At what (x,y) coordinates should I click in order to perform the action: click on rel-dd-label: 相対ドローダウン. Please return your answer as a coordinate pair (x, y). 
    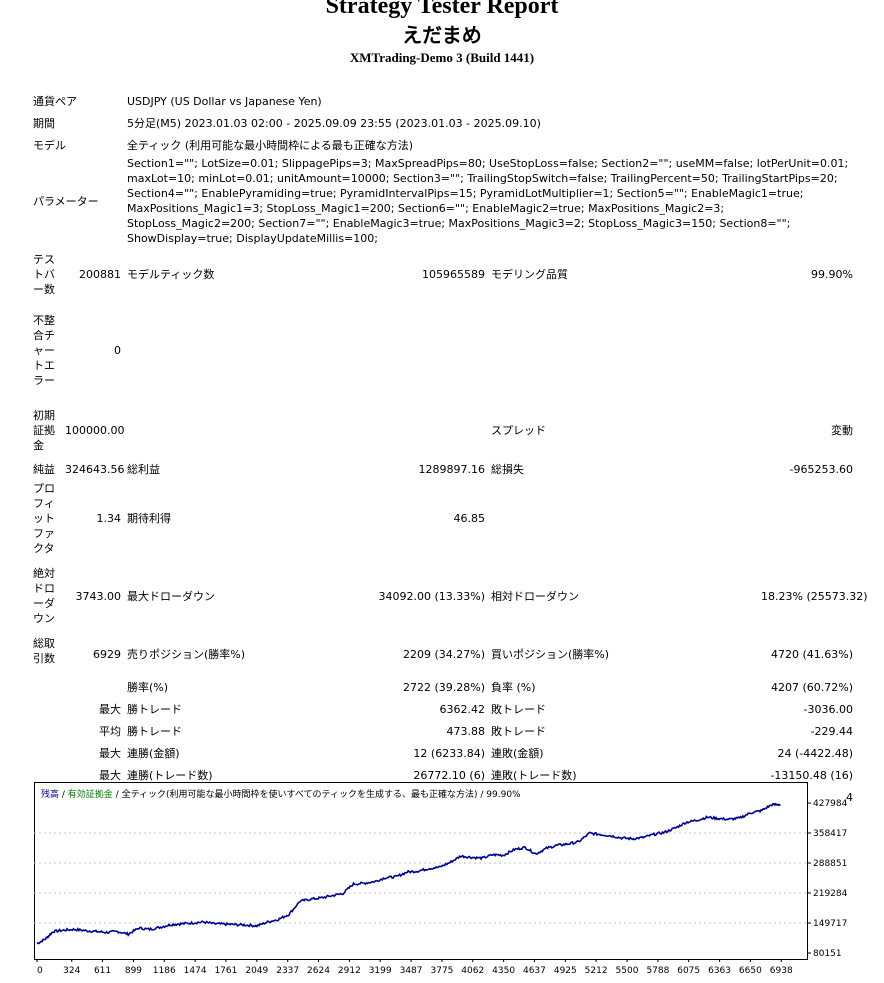
    Looking at the image, I should click on (535, 596).